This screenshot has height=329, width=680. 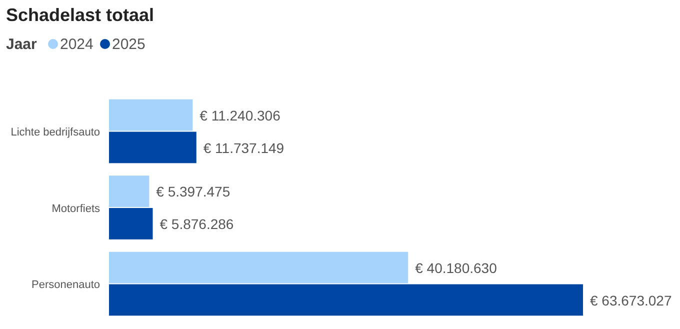 What do you see at coordinates (129, 44) in the screenshot?
I see `legend-label: 2025` at bounding box center [129, 44].